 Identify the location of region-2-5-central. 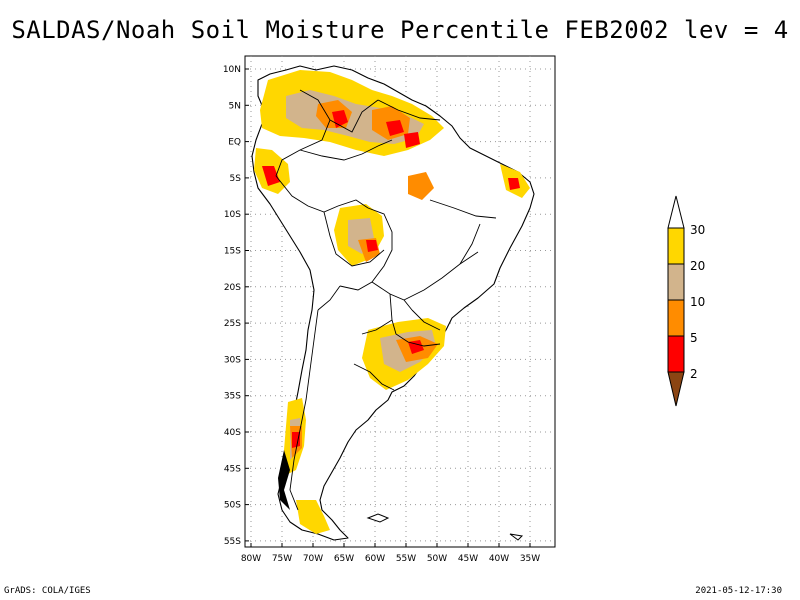
(372, 246).